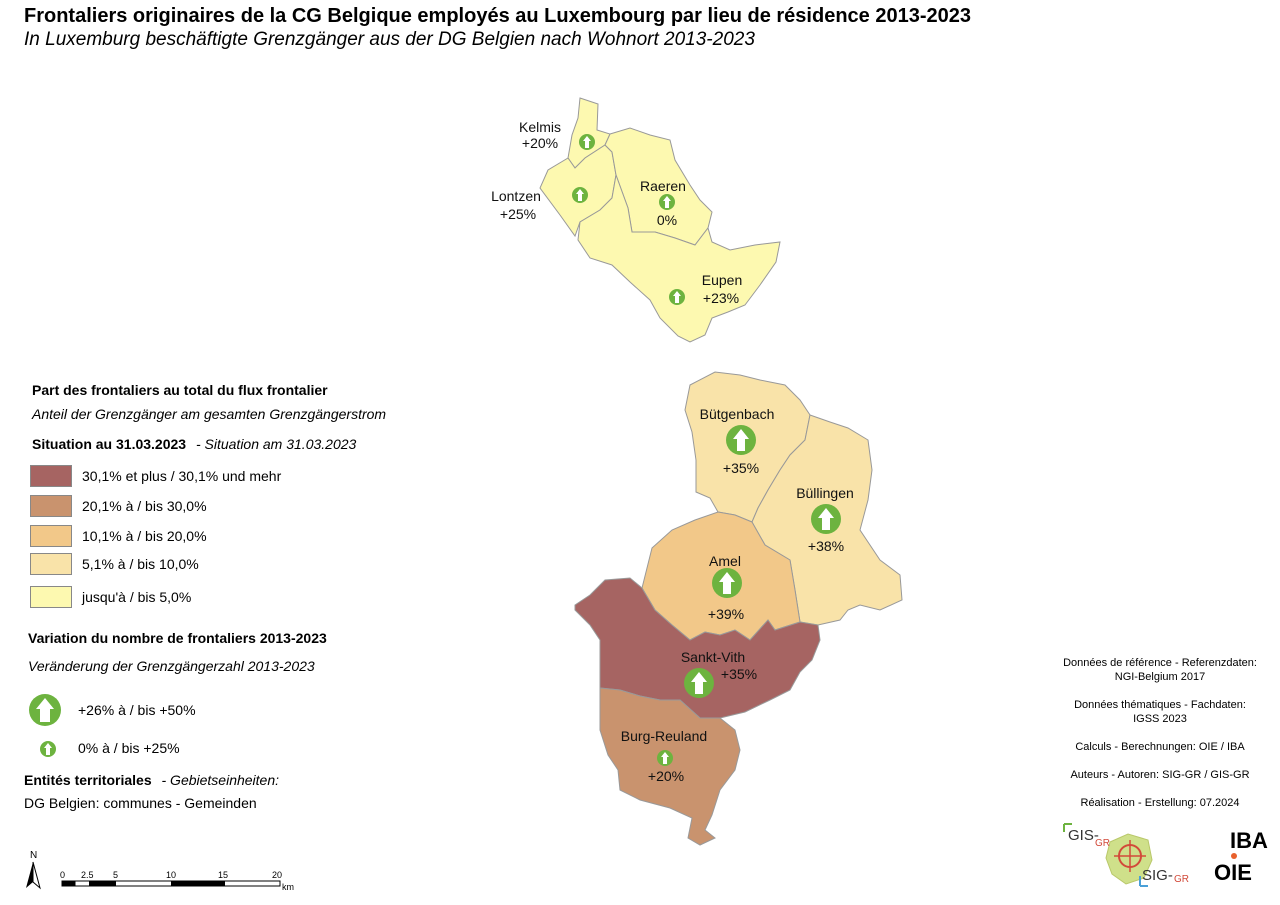 The width and height of the screenshot is (1280, 905). I want to click on credit-line: Données de référence - Referenzdaten:, so click(1160, 663).